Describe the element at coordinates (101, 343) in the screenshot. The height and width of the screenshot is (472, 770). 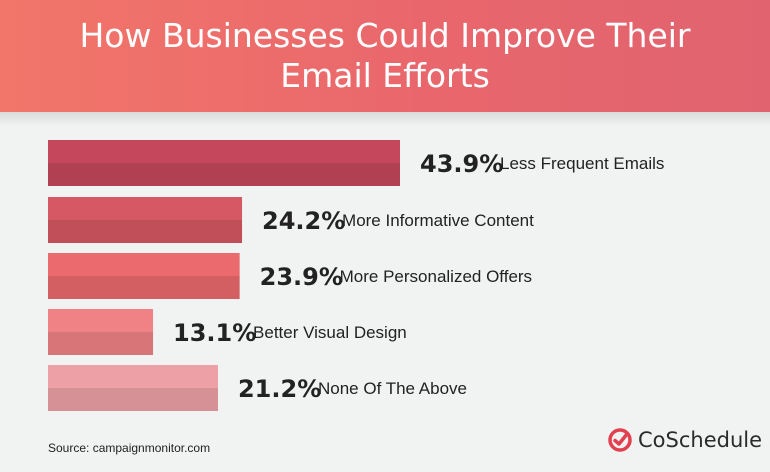
I see `bar-shade-better-visual-design` at that location.